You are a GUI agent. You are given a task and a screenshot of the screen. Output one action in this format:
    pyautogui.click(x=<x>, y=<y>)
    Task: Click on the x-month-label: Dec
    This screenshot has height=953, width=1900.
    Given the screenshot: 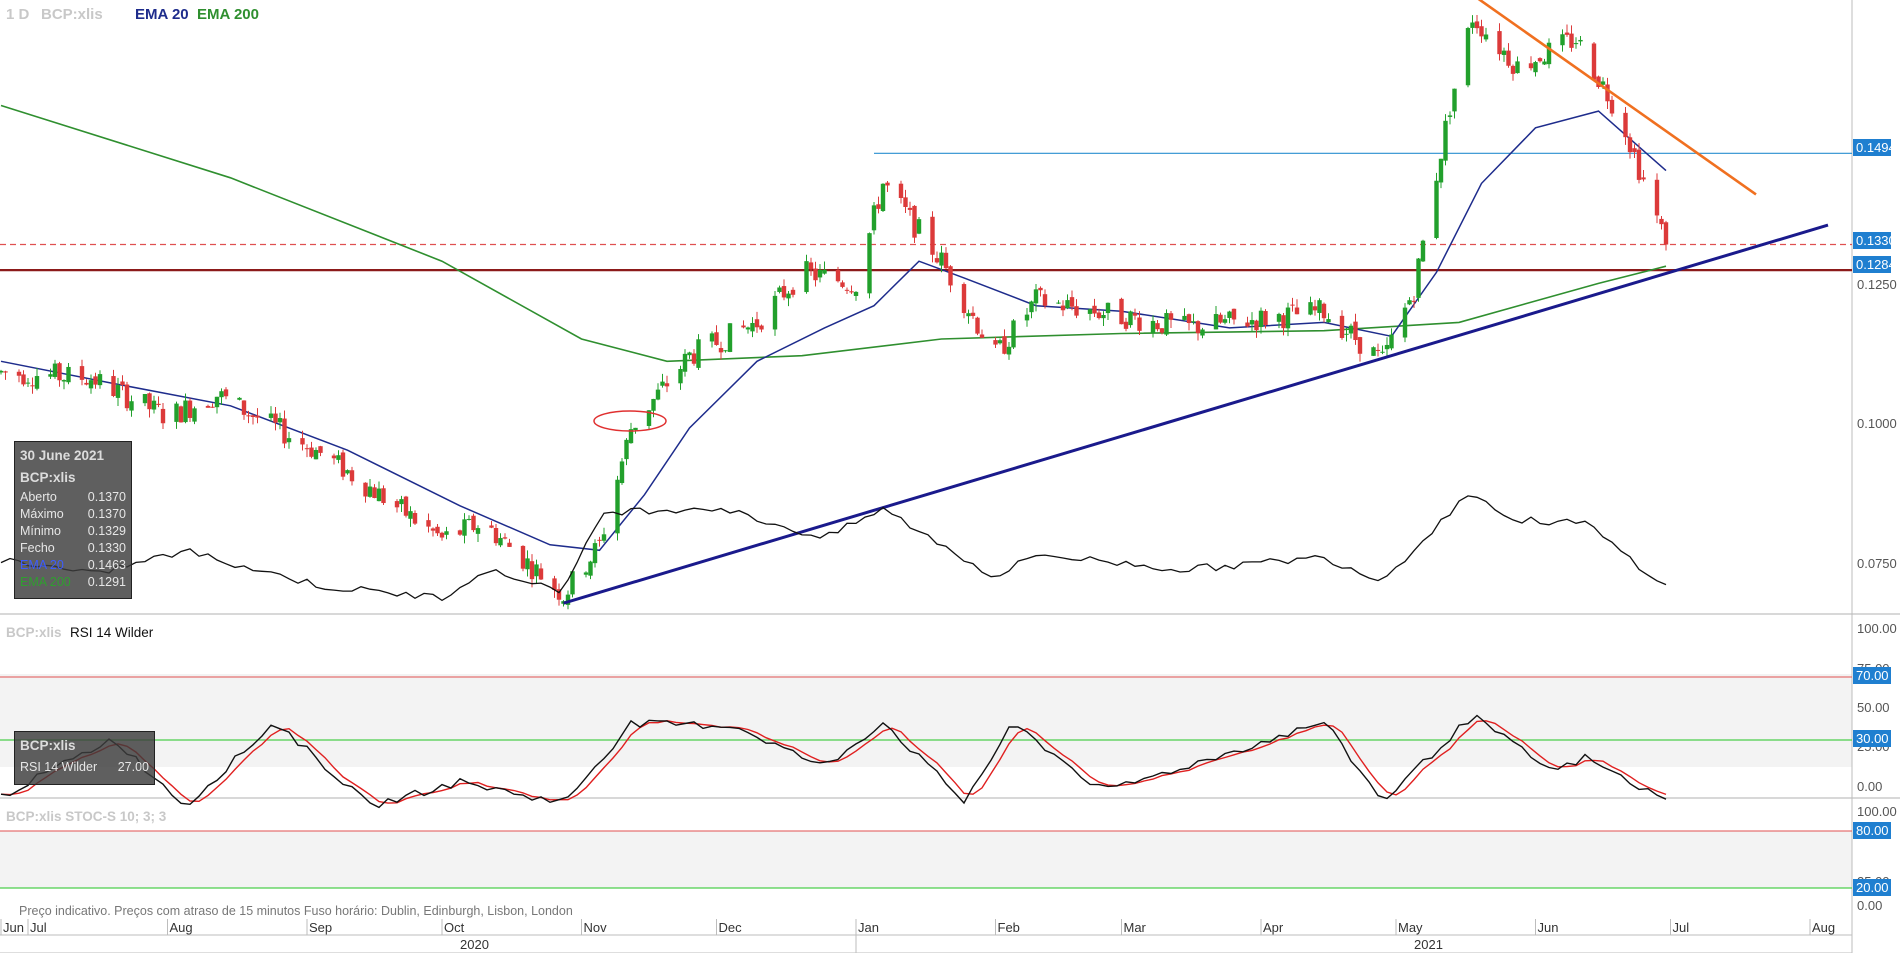 What is the action you would take?
    pyautogui.click(x=731, y=927)
    